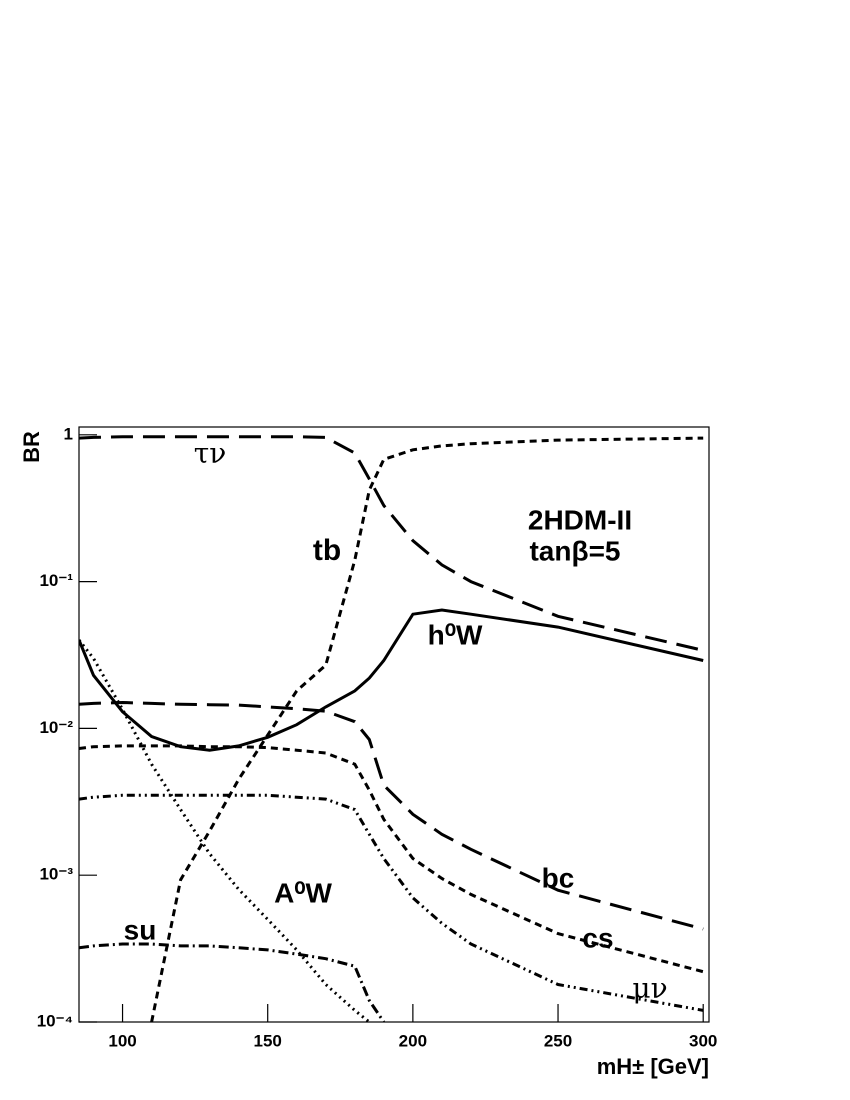  Describe the element at coordinates (56, 580) in the screenshot. I see `y-tick-label: 10⁻¹` at that location.